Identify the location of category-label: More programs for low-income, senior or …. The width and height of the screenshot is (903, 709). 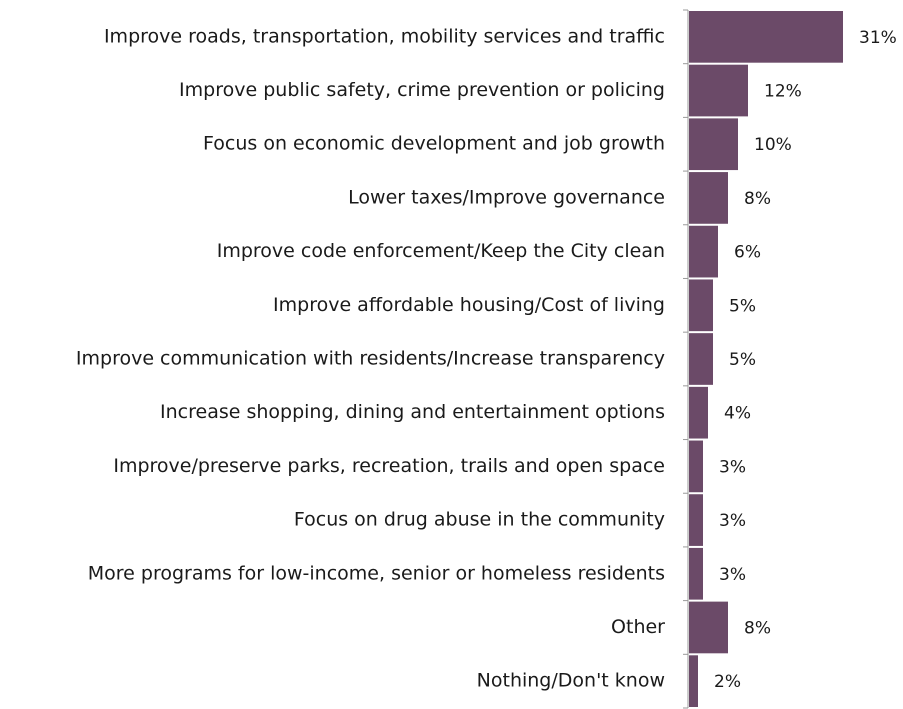
(376, 573).